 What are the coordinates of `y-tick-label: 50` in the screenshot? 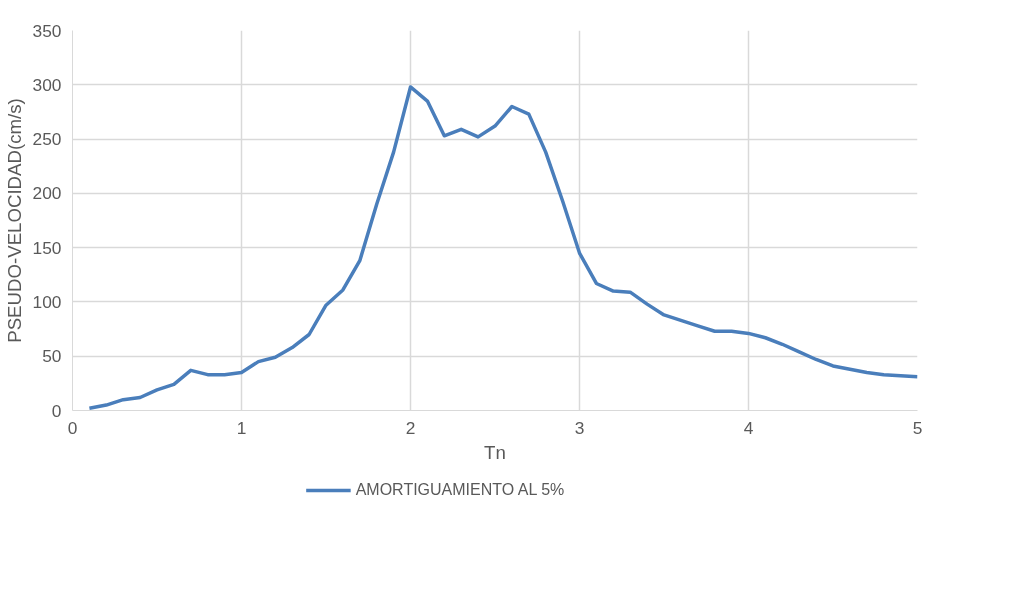 It's located at (52, 356).